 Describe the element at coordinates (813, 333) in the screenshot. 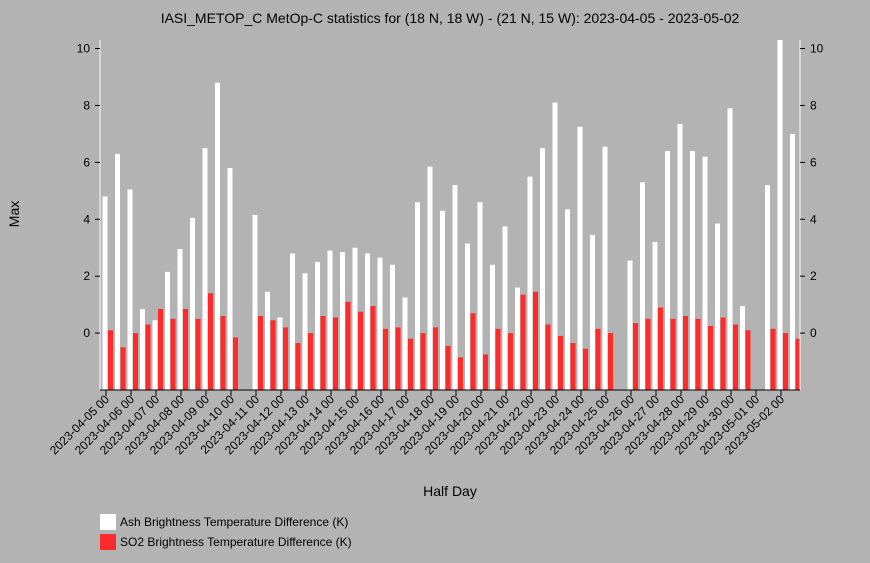

I see `y-tick-label-right: 0` at that location.